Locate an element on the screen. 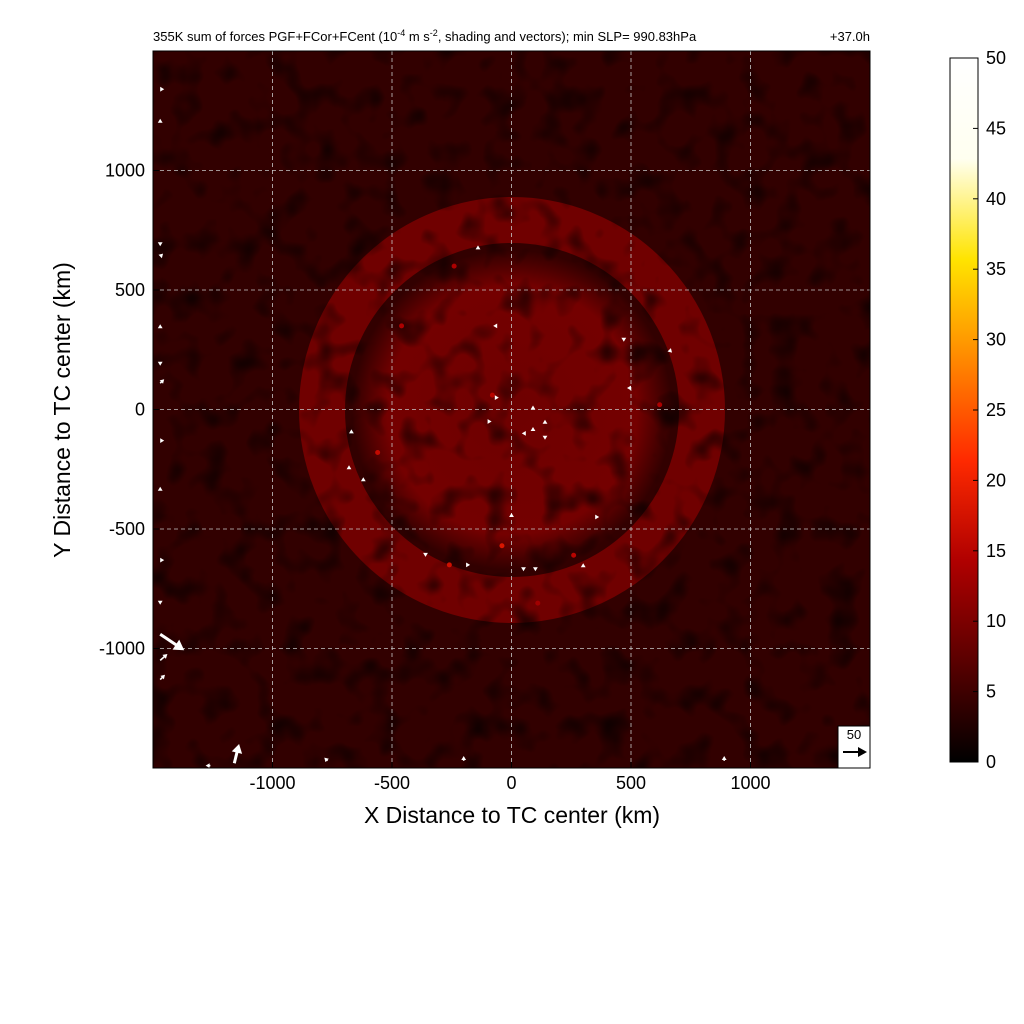 The image size is (1024, 1024). y-tick-label: -500 is located at coordinates (127, 529).